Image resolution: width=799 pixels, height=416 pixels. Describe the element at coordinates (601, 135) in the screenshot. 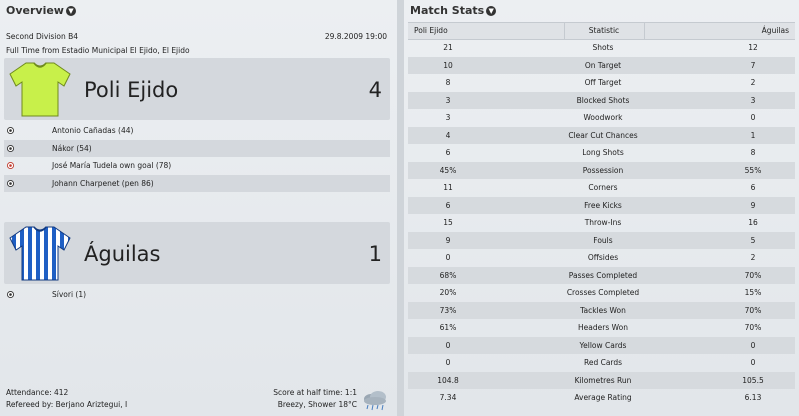

I see `stats-row: 4 Clear Cut Chances 1` at that location.